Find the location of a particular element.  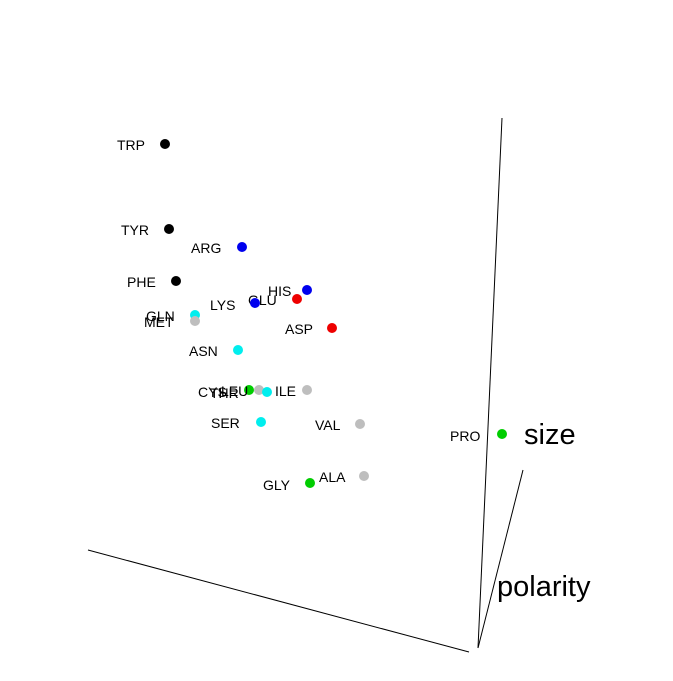

data-point-leu is located at coordinates (259, 390).